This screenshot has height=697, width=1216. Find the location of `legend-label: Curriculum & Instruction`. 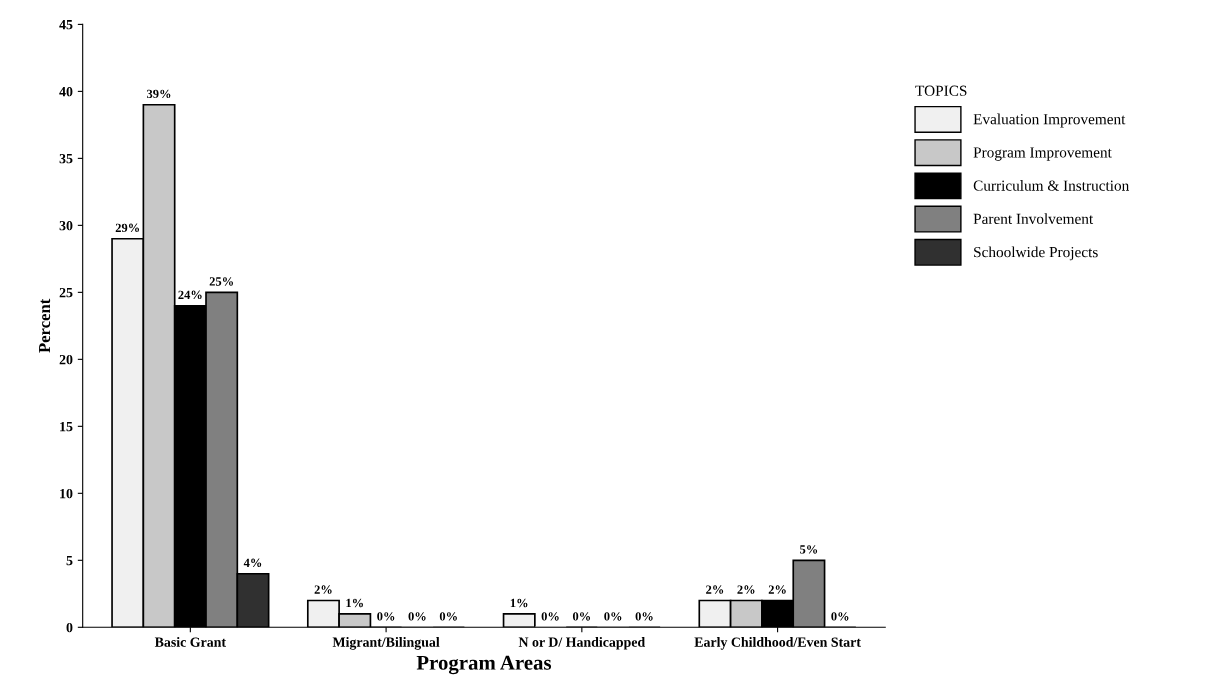

legend-label: Curriculum & Instruction is located at coordinates (1051, 185).